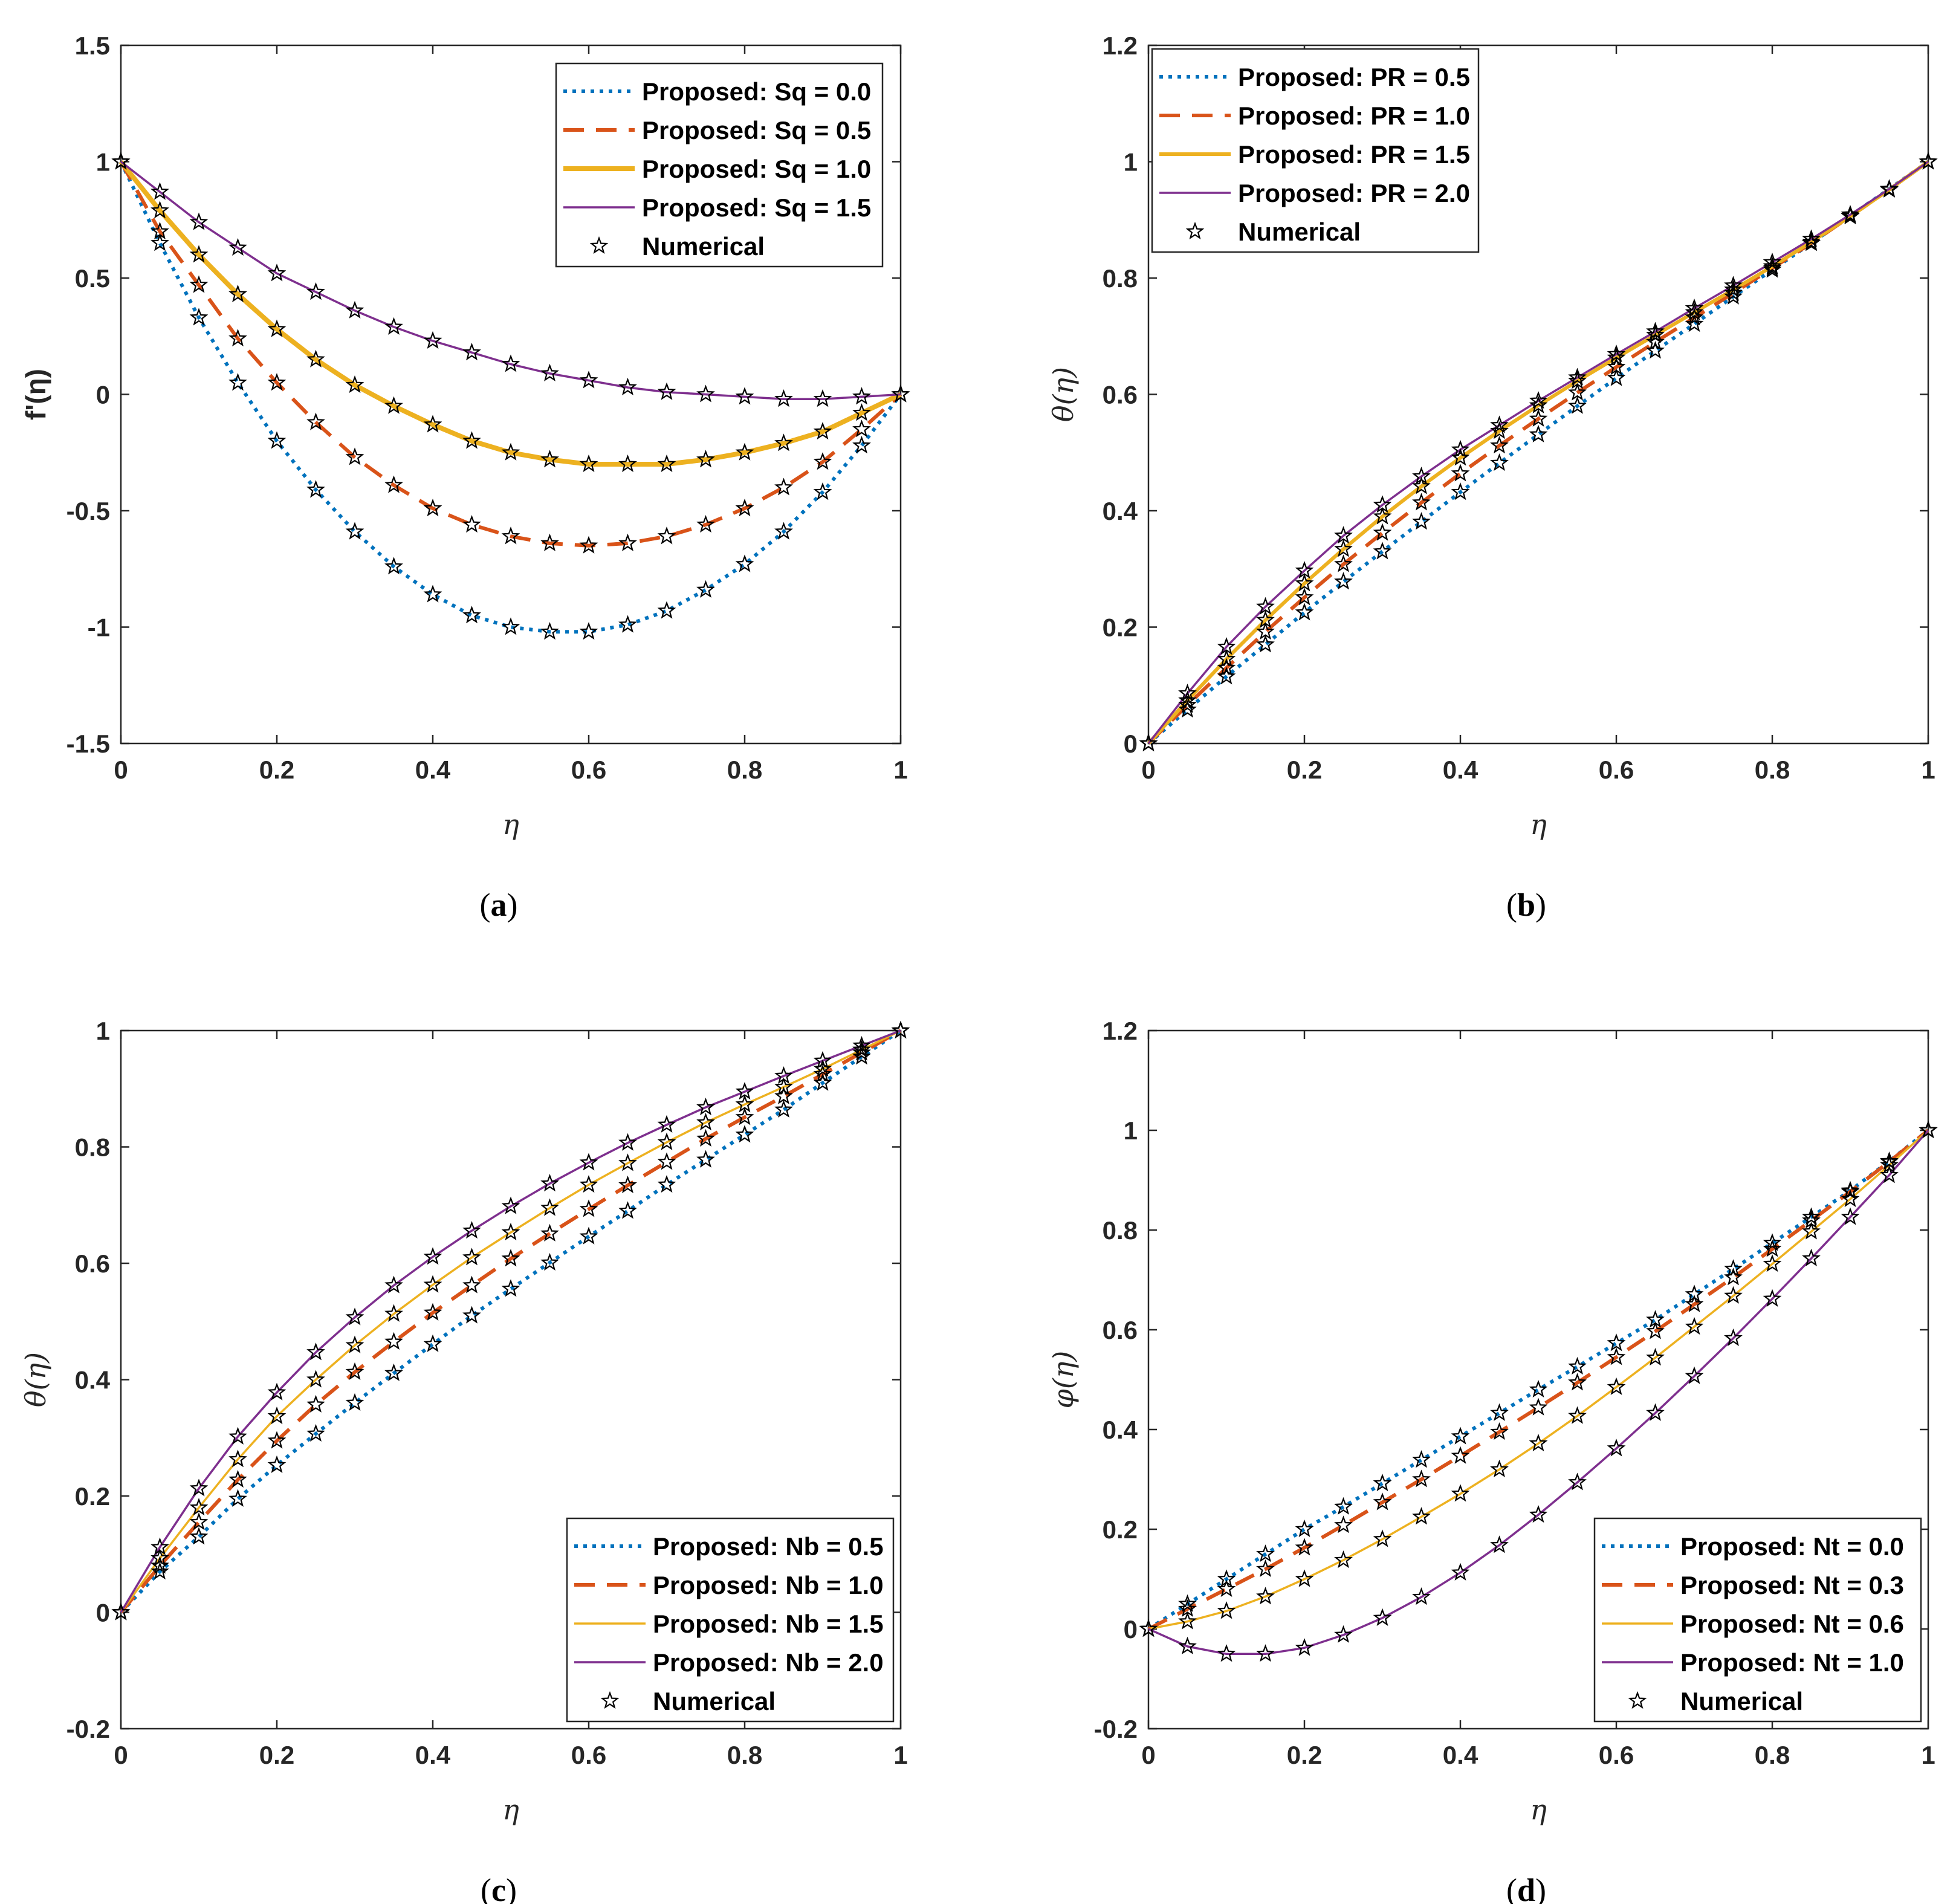  What do you see at coordinates (510, 397) in the screenshot?
I see `panel-a-series` at bounding box center [510, 397].